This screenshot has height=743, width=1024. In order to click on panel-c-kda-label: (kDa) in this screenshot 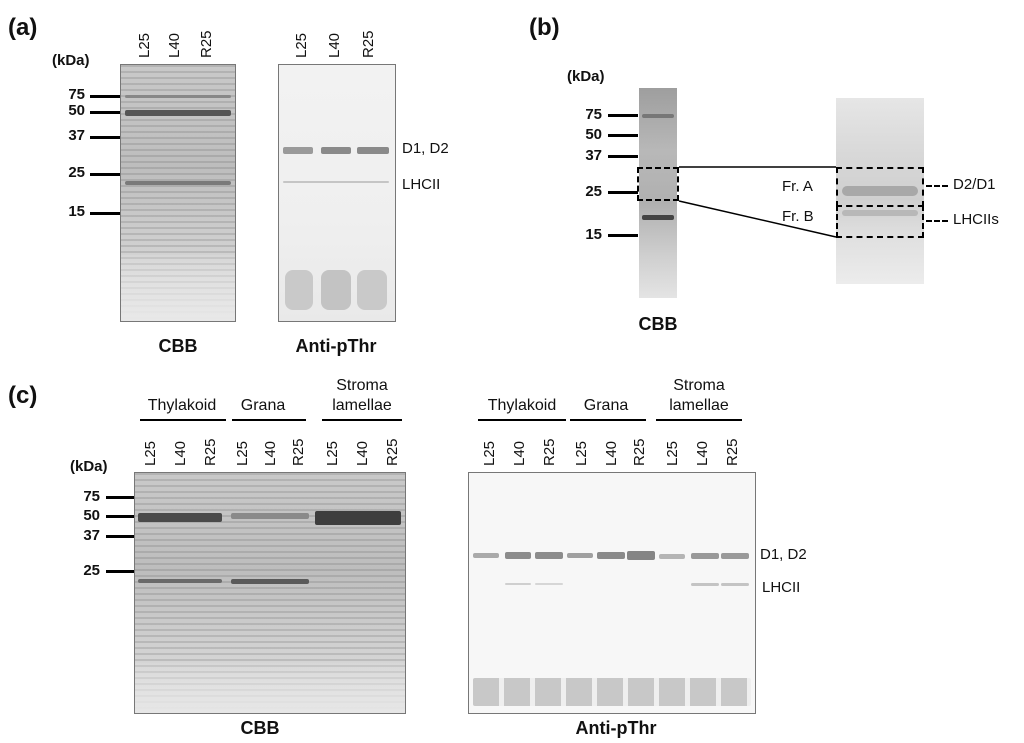, I will do `click(89, 466)`.